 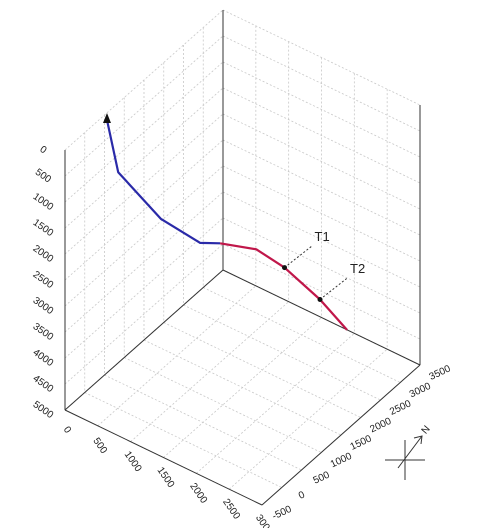 What do you see at coordinates (43, 202) in the screenshot?
I see `z-tick-label: 1000` at bounding box center [43, 202].